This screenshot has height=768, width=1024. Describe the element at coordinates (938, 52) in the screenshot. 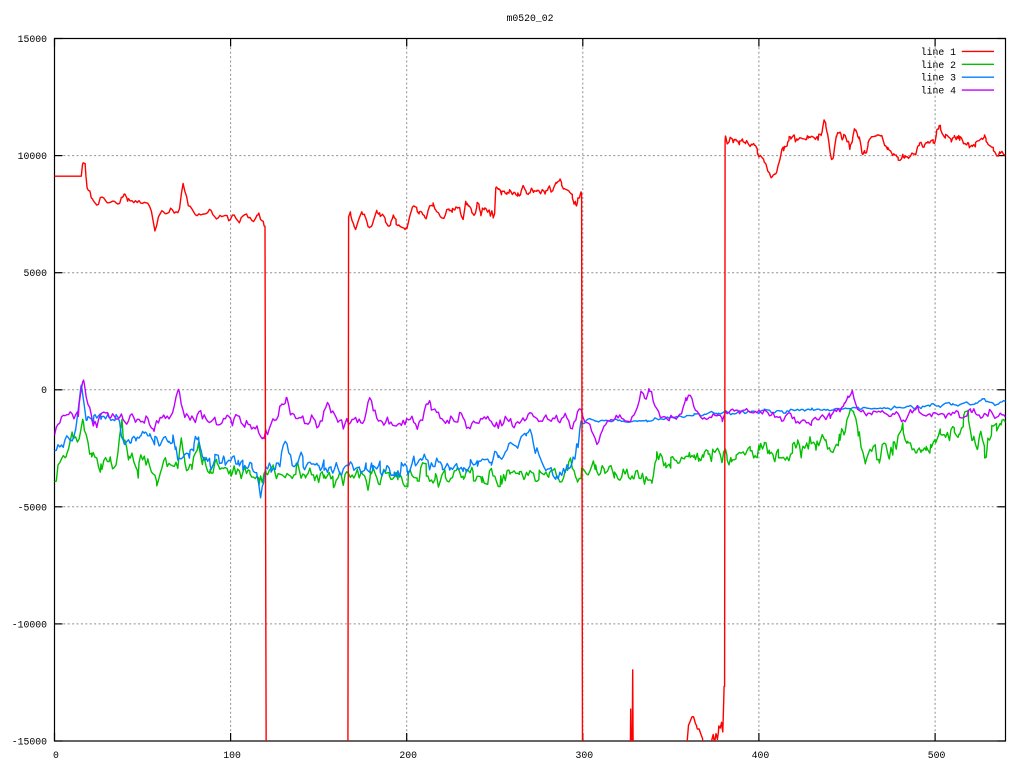

I see `svg-text: line 1` at that location.